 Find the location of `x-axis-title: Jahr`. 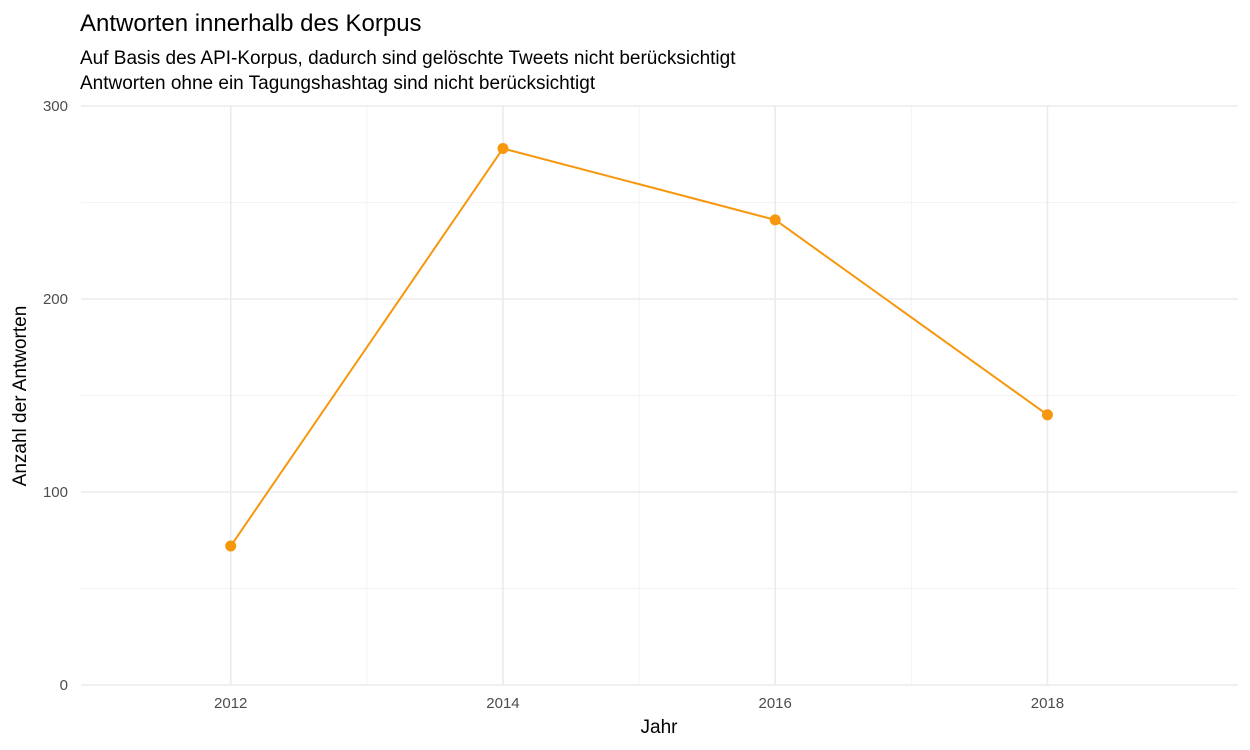

x-axis-title: Jahr is located at coordinates (660, 727).